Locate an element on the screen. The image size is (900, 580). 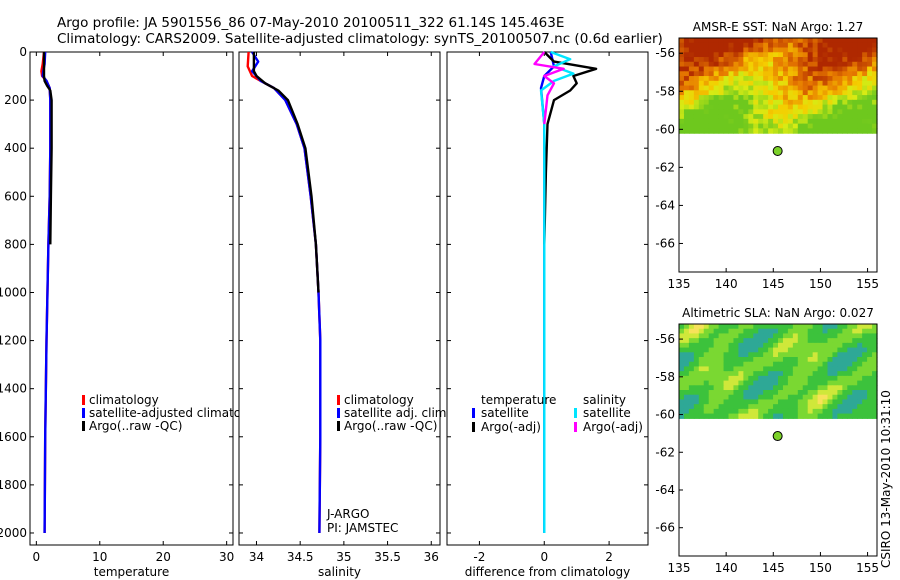
map-frame is located at coordinates (778, 155).